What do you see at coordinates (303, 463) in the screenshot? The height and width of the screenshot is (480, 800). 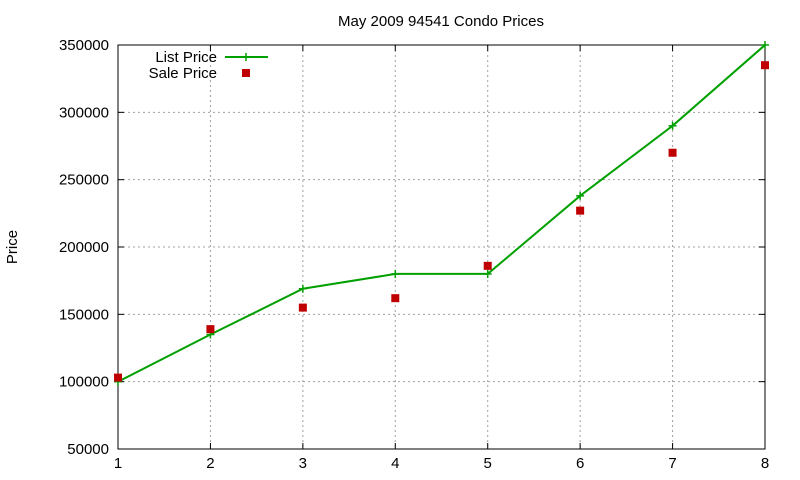 I see `x-tick-label: 3` at bounding box center [303, 463].